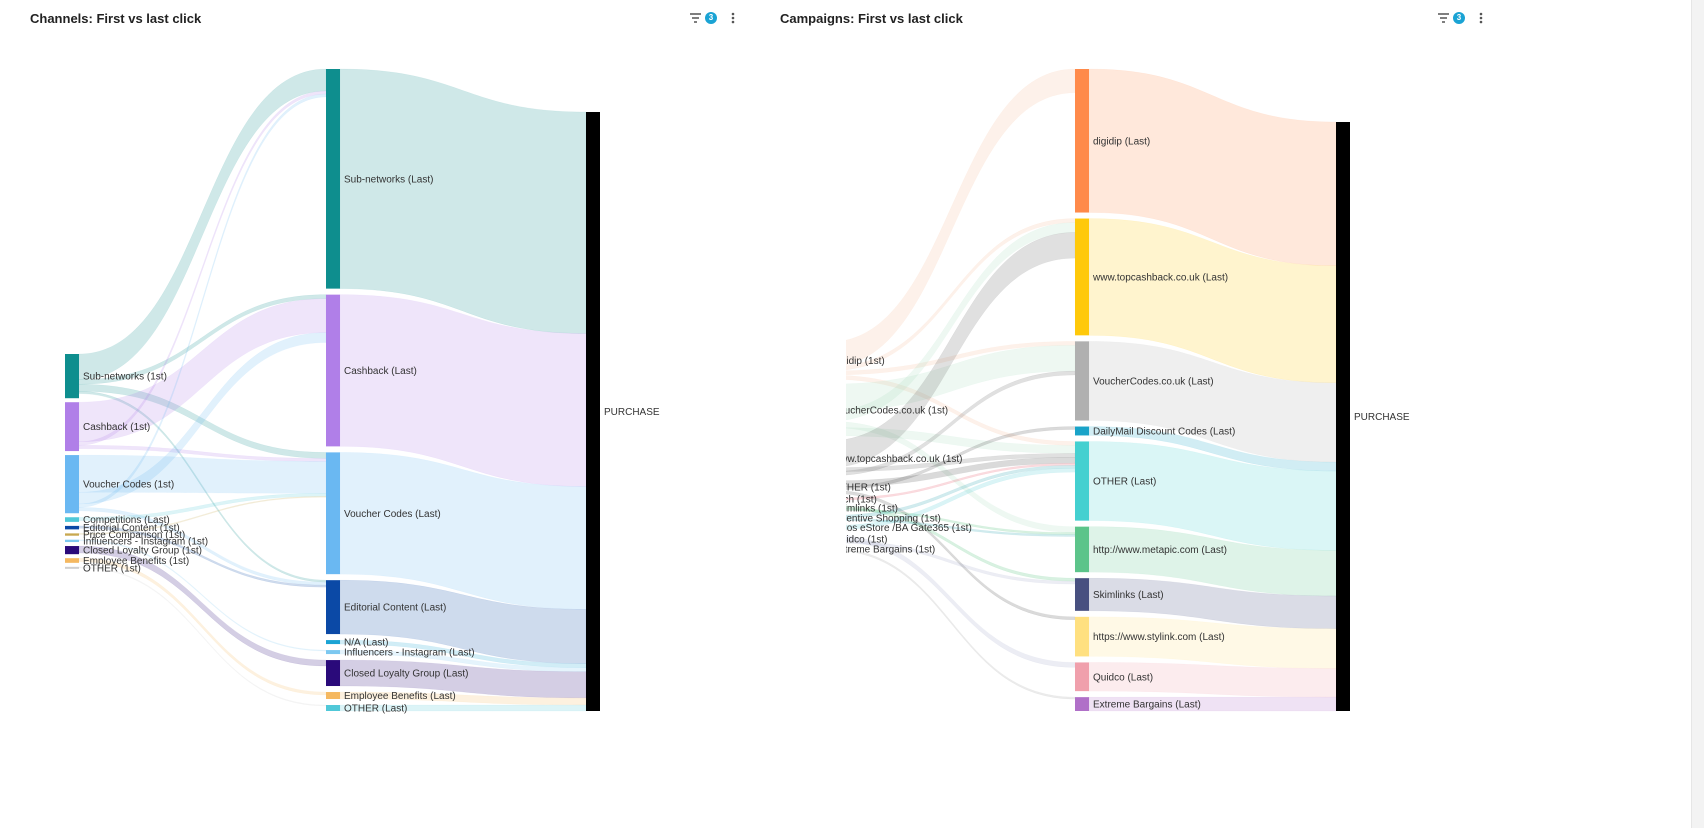  What do you see at coordinates (142, 551) in the screenshot?
I see `sankey-node-label: Closed Loyalty Group (1st)` at bounding box center [142, 551].